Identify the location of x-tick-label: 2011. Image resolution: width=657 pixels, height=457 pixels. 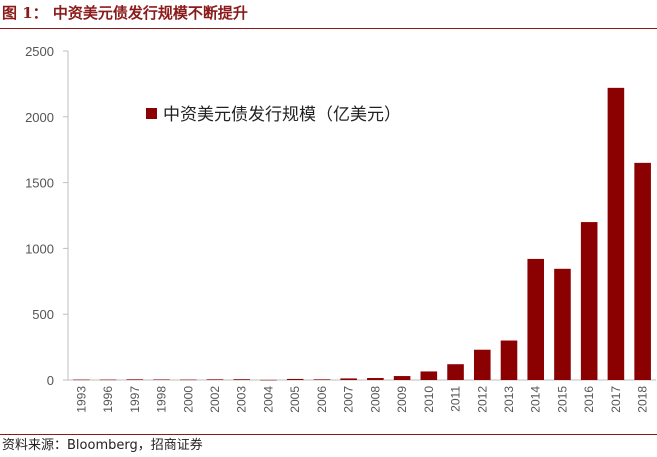
(456, 399).